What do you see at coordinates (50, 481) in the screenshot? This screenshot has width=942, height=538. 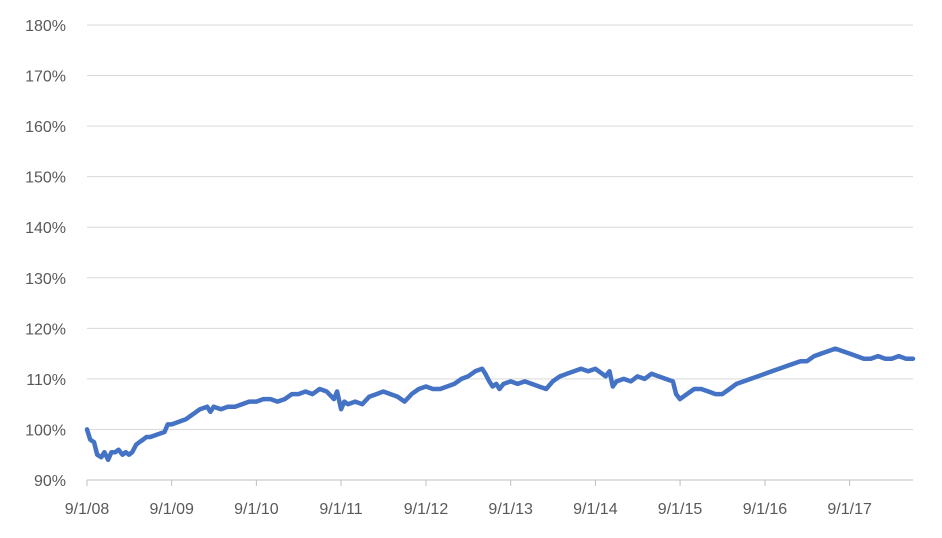 I see `y-tick-label: 90%` at bounding box center [50, 481].